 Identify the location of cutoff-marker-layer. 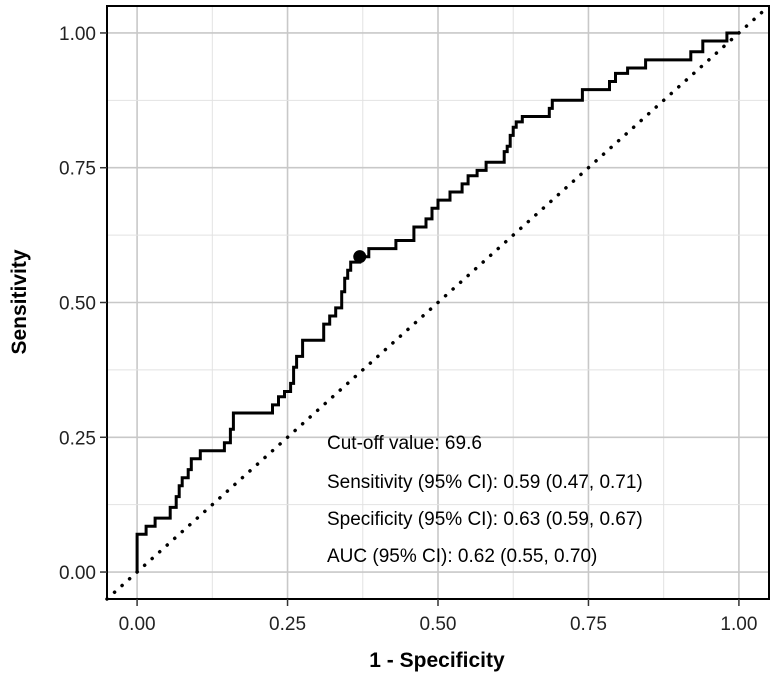
(360, 257).